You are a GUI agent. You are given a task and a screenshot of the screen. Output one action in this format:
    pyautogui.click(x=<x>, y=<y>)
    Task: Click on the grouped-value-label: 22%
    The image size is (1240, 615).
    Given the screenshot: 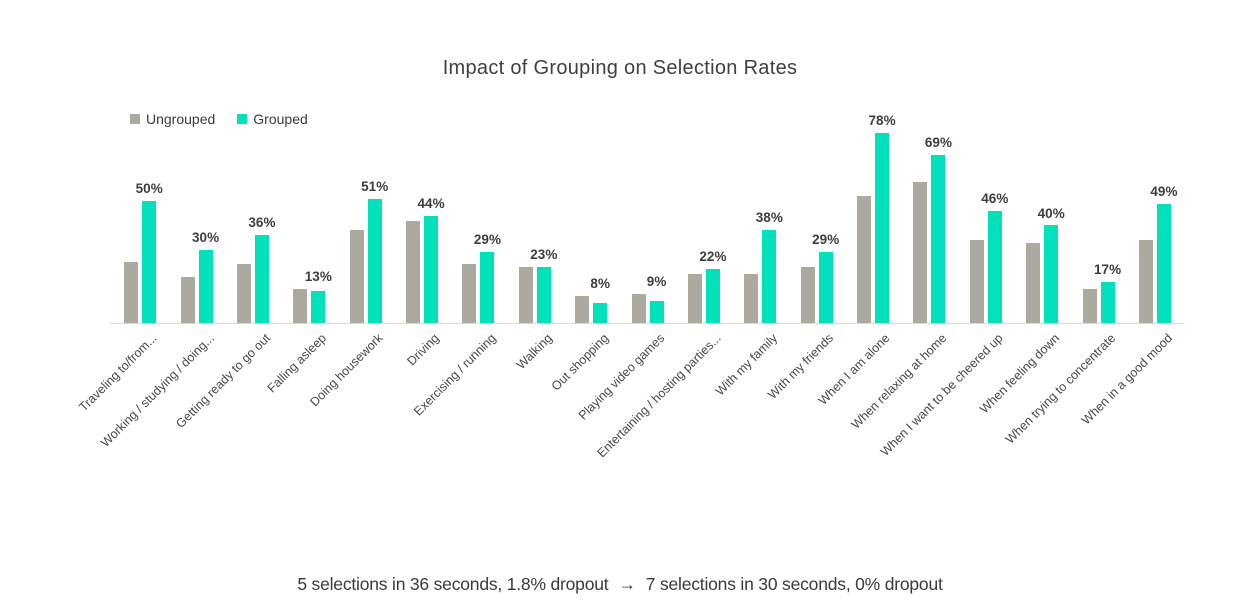 What is the action you would take?
    pyautogui.click(x=713, y=257)
    